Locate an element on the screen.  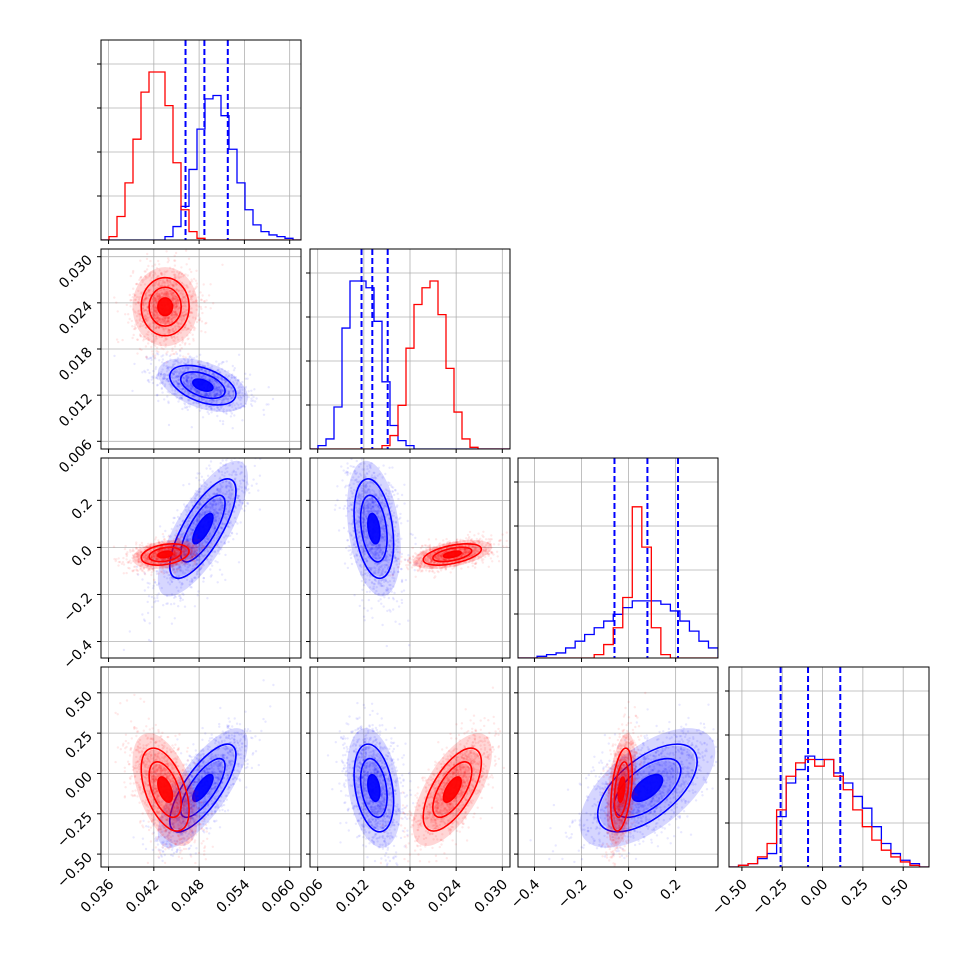
histogram-step is located at coordinates (618, 582).